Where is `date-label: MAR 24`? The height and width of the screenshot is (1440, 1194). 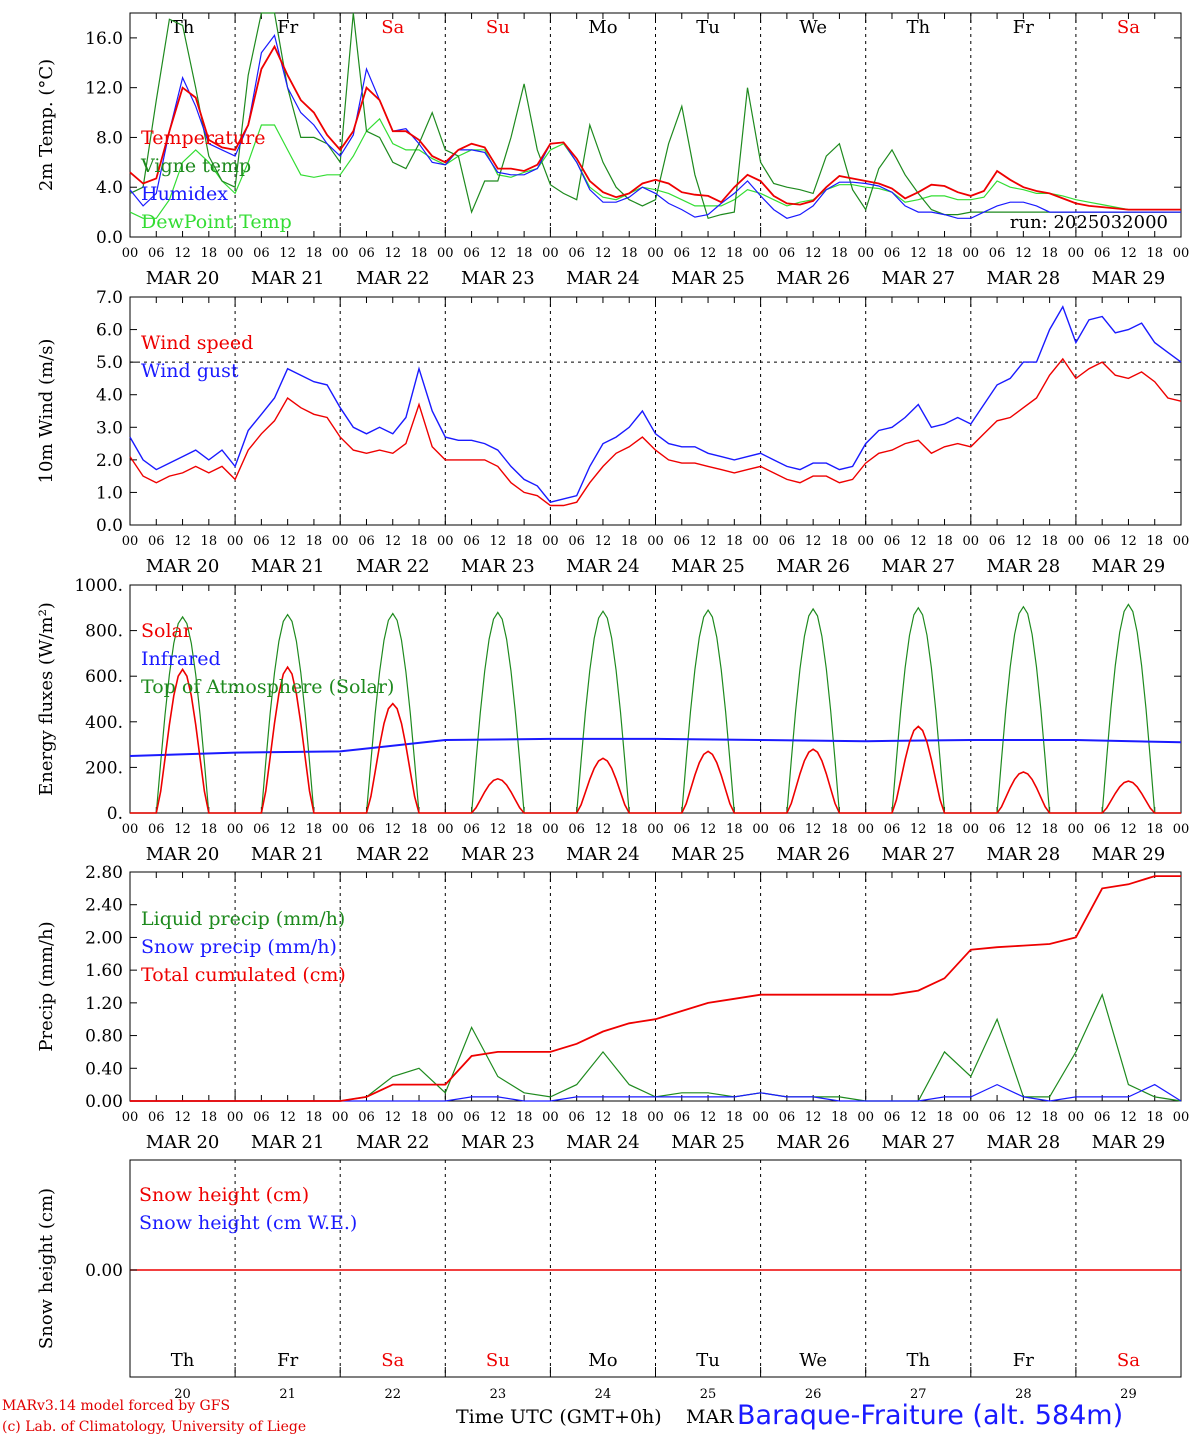
date-label: MAR 24 is located at coordinates (603, 278).